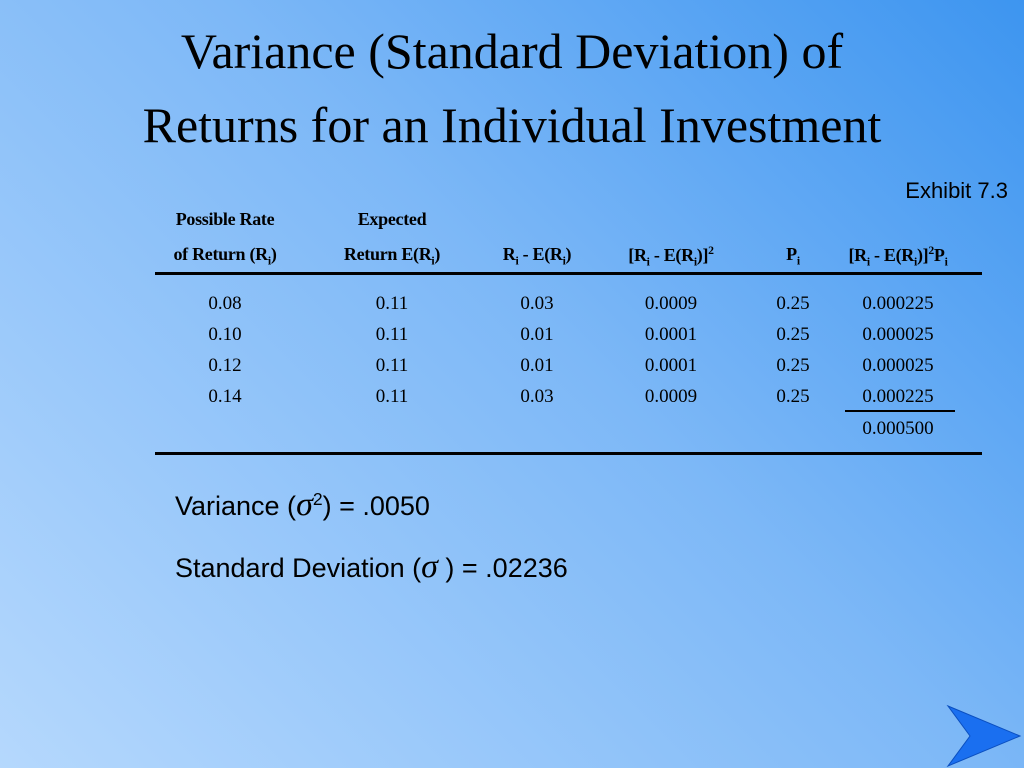 This screenshot has width=1024, height=768. What do you see at coordinates (225, 396) in the screenshot?
I see `table-cell: 0.14` at bounding box center [225, 396].